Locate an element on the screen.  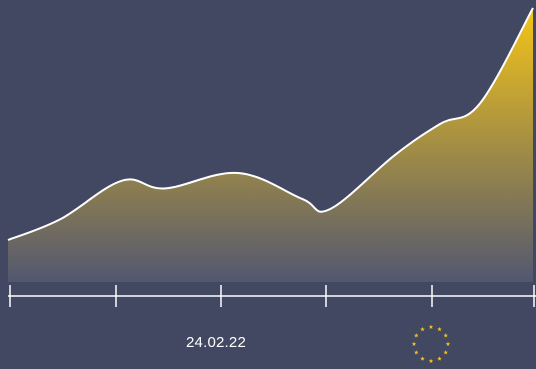
eu-flag-stars-icon is located at coordinates (431, 343).